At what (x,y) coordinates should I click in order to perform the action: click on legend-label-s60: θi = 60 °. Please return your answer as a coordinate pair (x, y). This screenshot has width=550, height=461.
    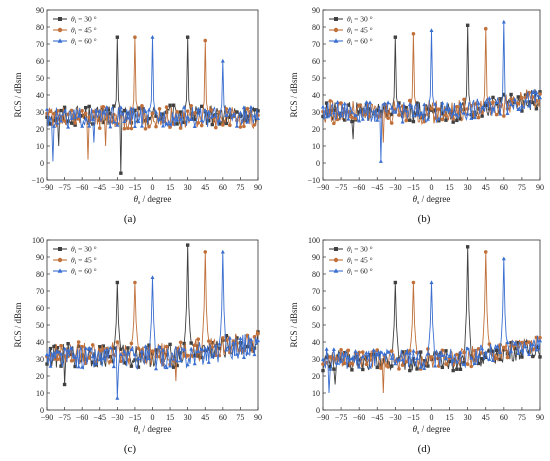
    Looking at the image, I should click on (84, 272).